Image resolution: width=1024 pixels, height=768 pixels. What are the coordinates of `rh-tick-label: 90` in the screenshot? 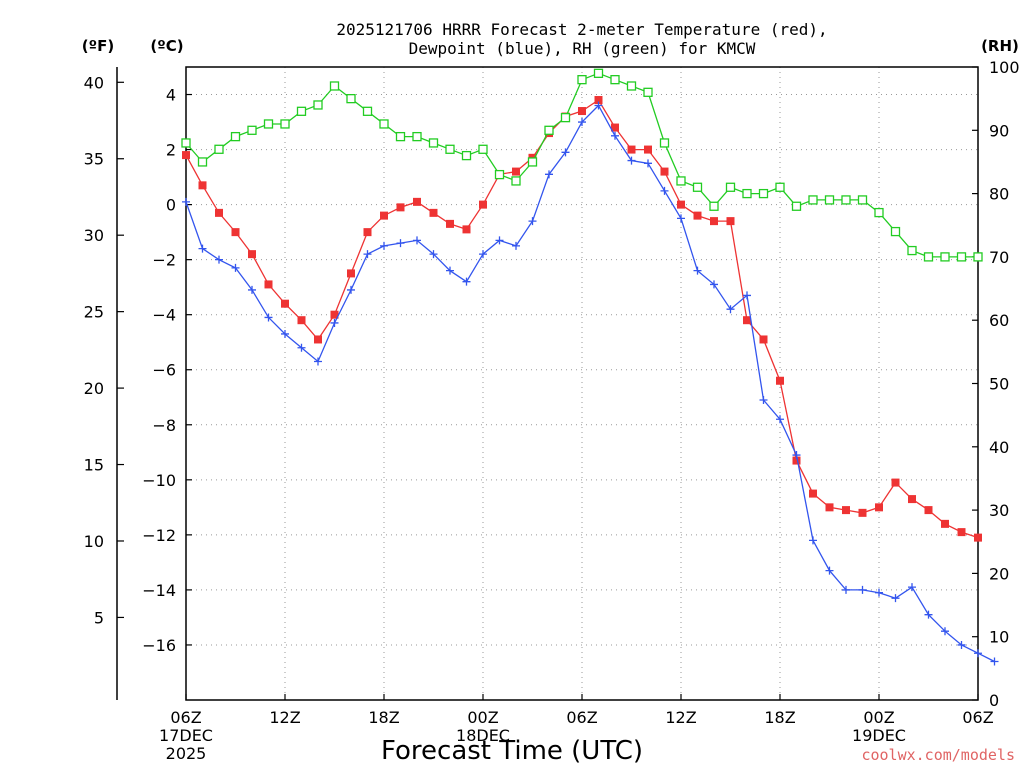 It's located at (999, 130).